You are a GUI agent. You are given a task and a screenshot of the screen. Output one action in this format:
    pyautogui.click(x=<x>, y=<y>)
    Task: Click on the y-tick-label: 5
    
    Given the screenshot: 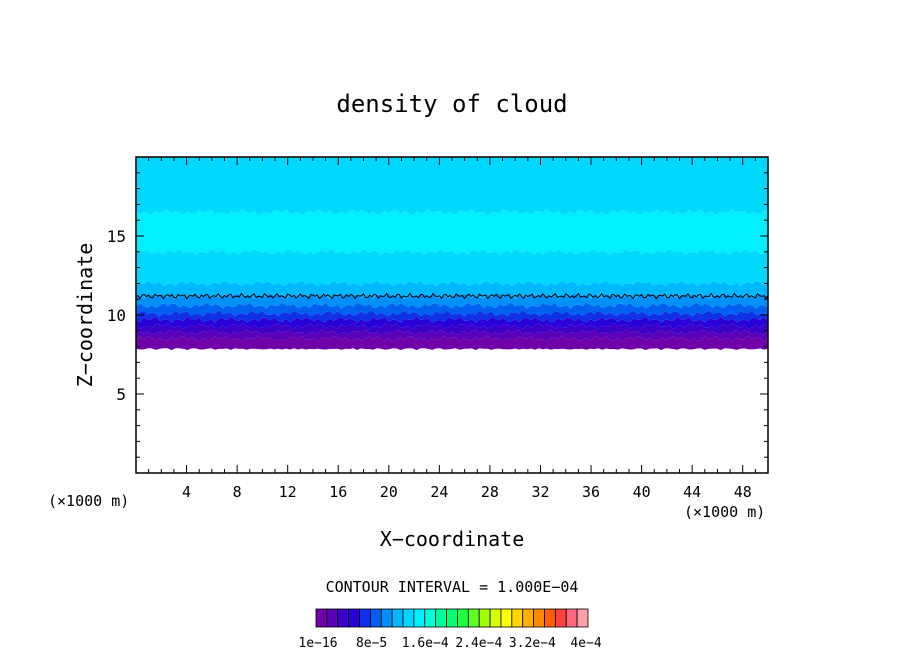 What is the action you would take?
    pyautogui.click(x=121, y=394)
    